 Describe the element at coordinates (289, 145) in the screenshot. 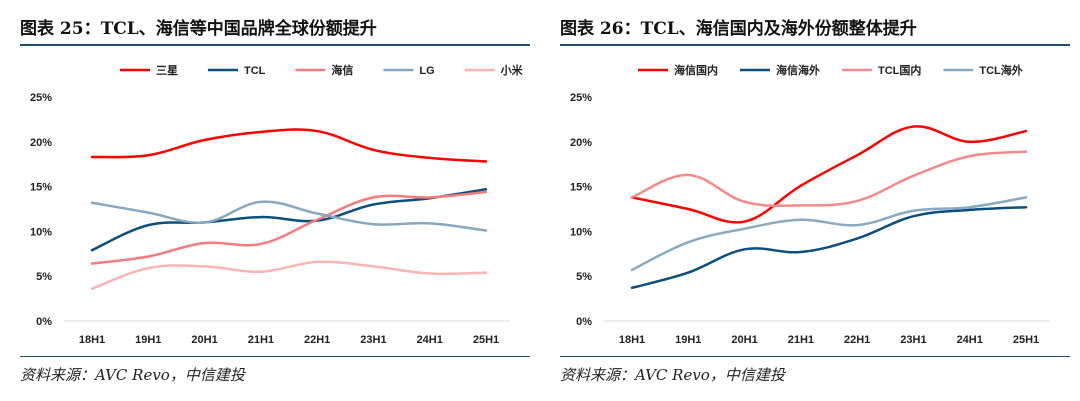

I see `series-line-三星` at that location.